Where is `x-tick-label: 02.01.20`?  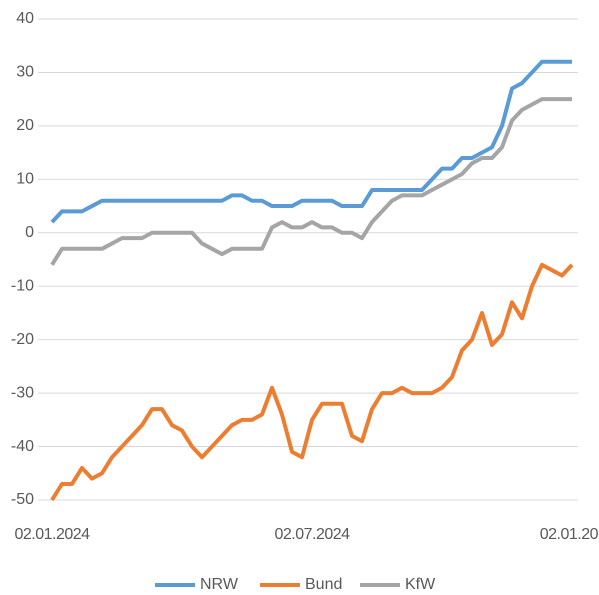 x-tick-label: 02.01.20 is located at coordinates (569, 534).